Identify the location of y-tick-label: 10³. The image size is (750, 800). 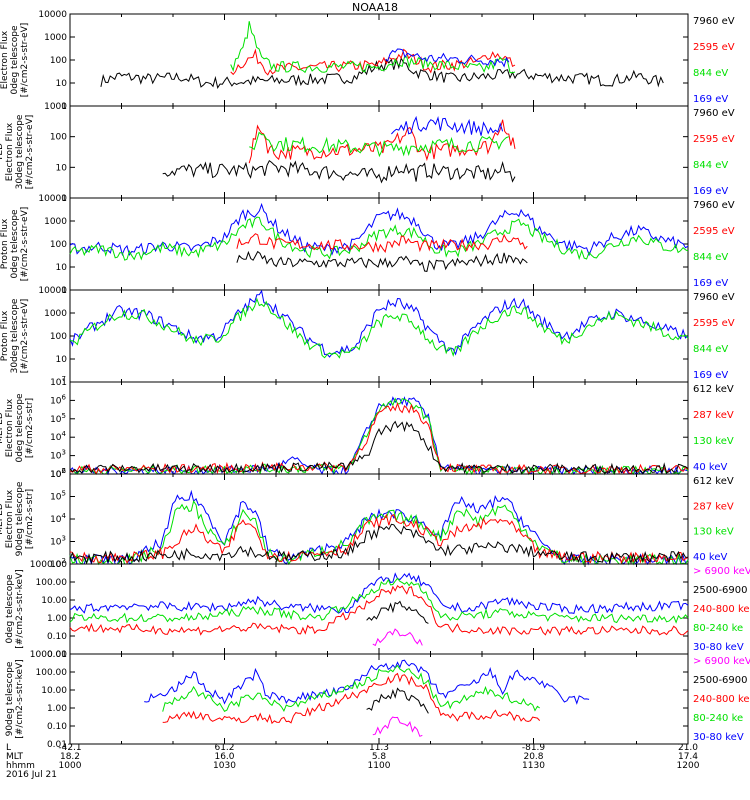
(58, 455).